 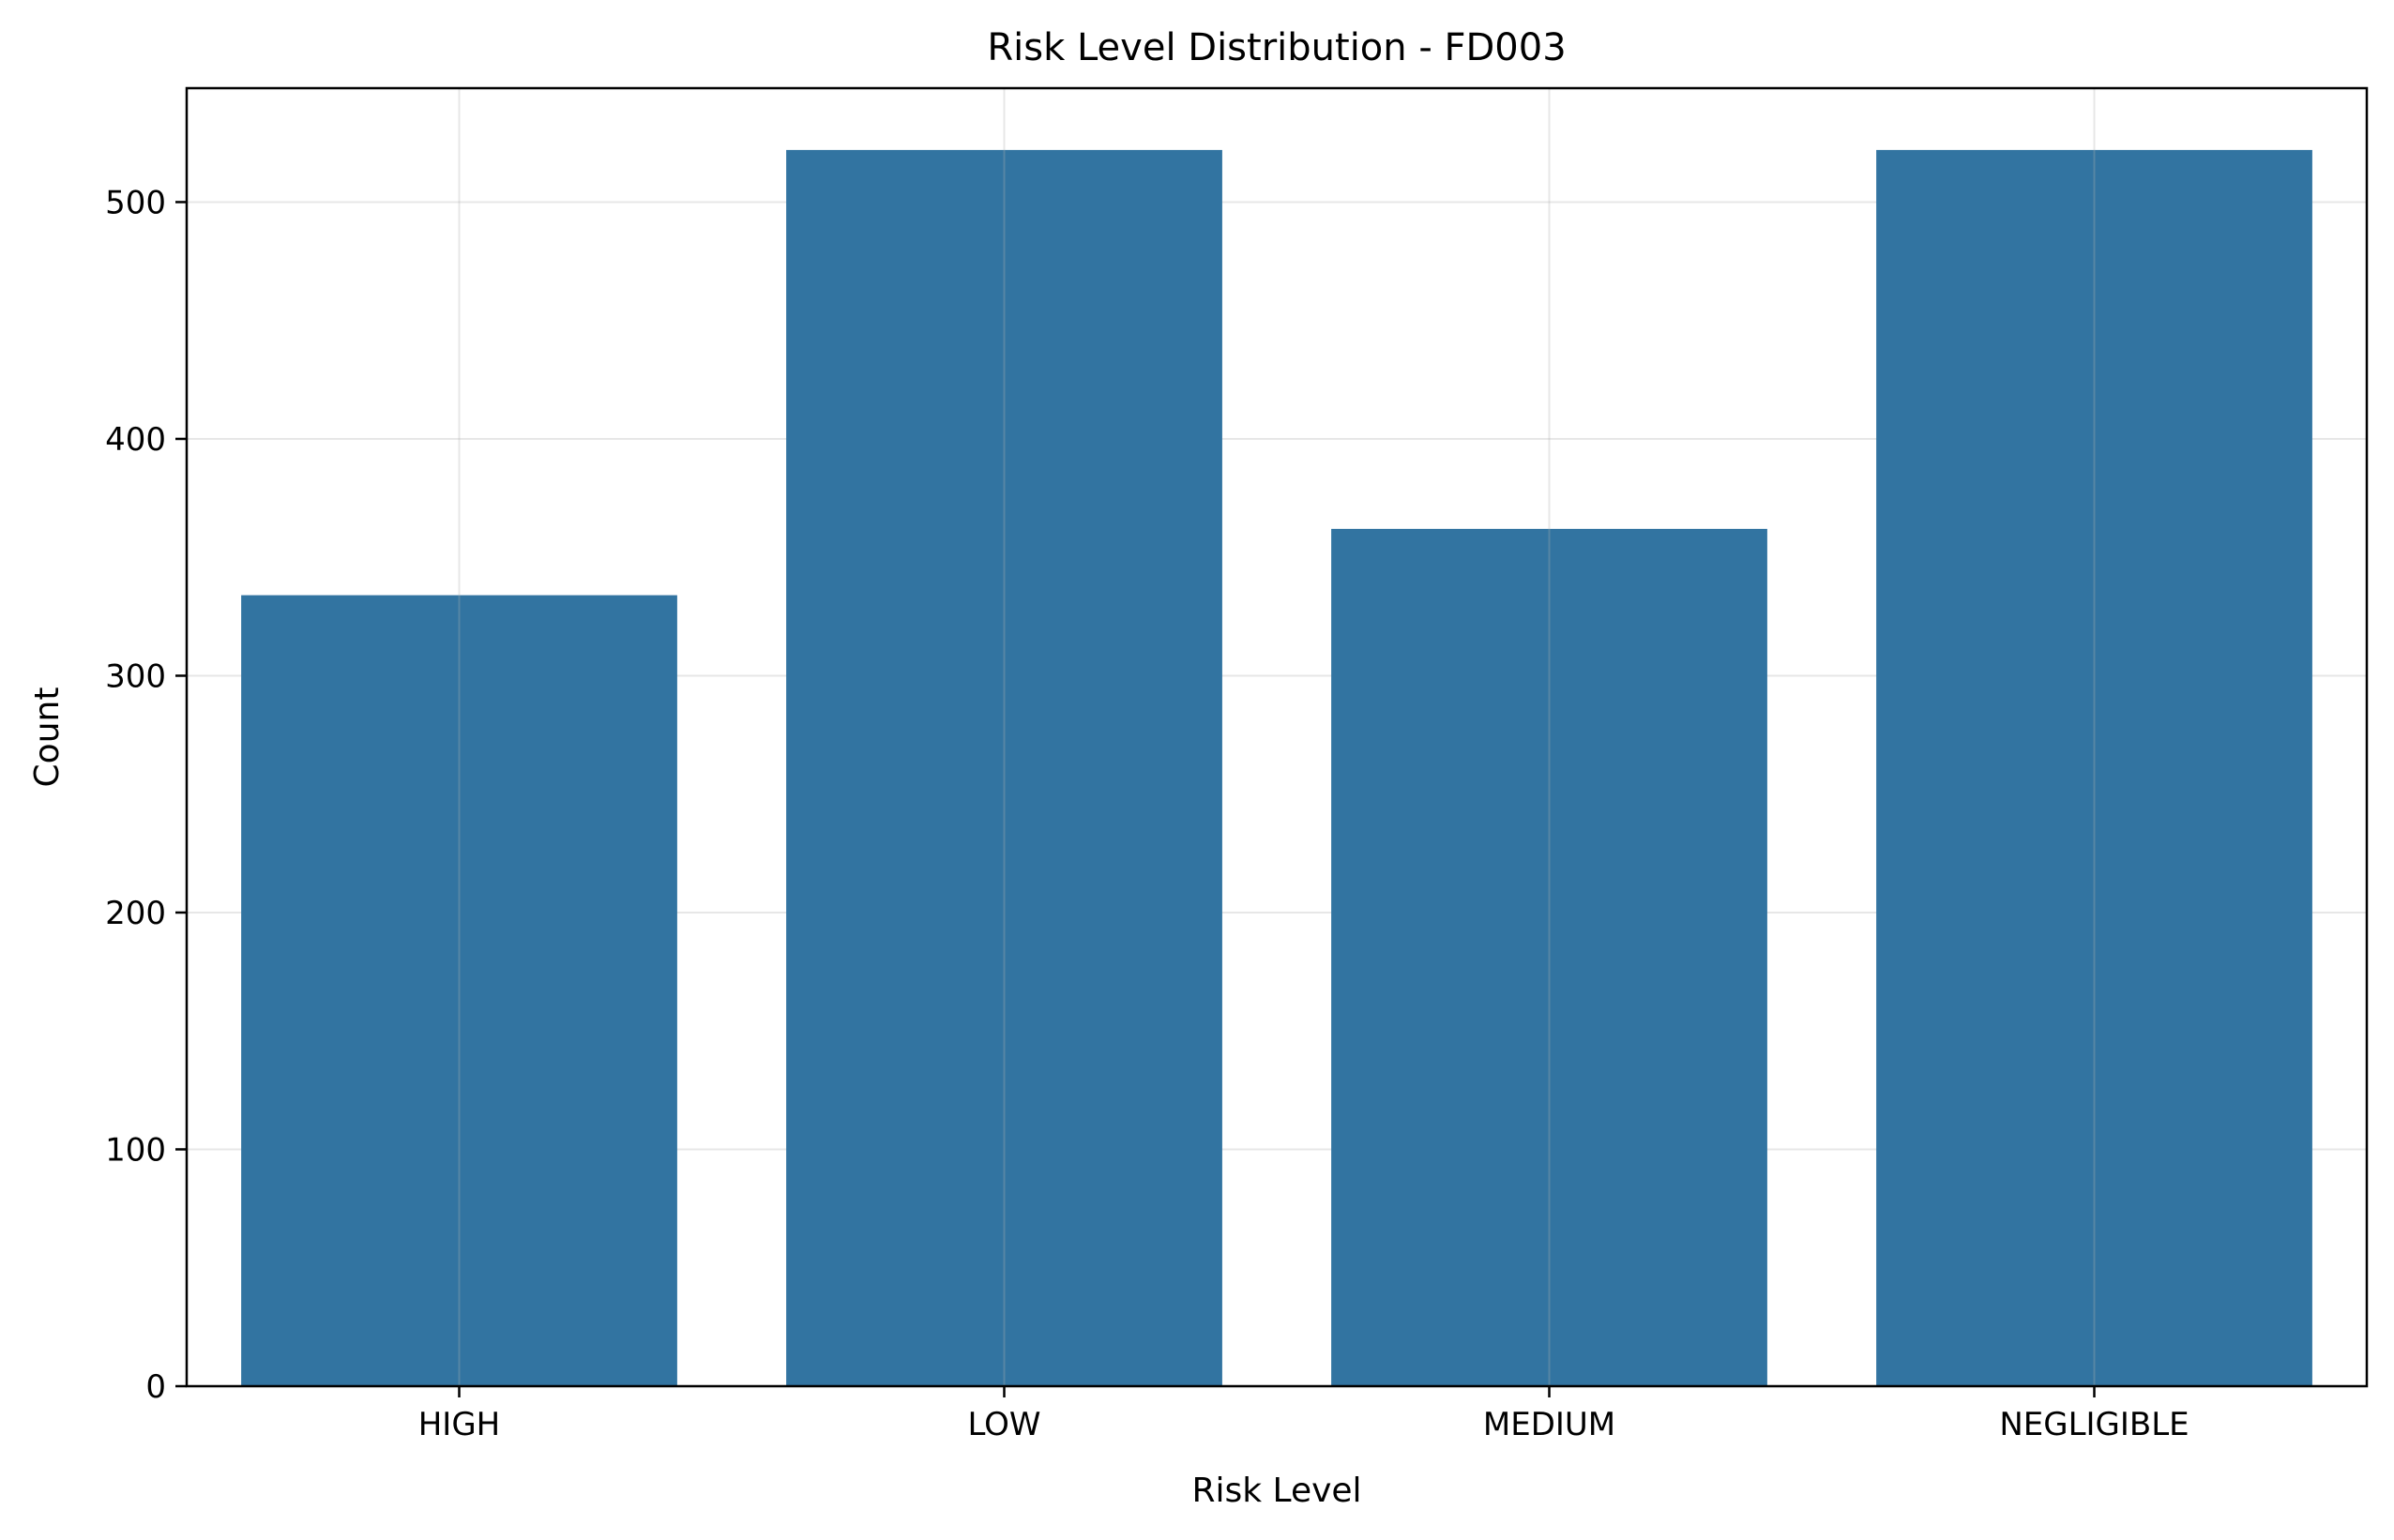 What do you see at coordinates (2094, 767) in the screenshot?
I see `bar-negligible` at bounding box center [2094, 767].